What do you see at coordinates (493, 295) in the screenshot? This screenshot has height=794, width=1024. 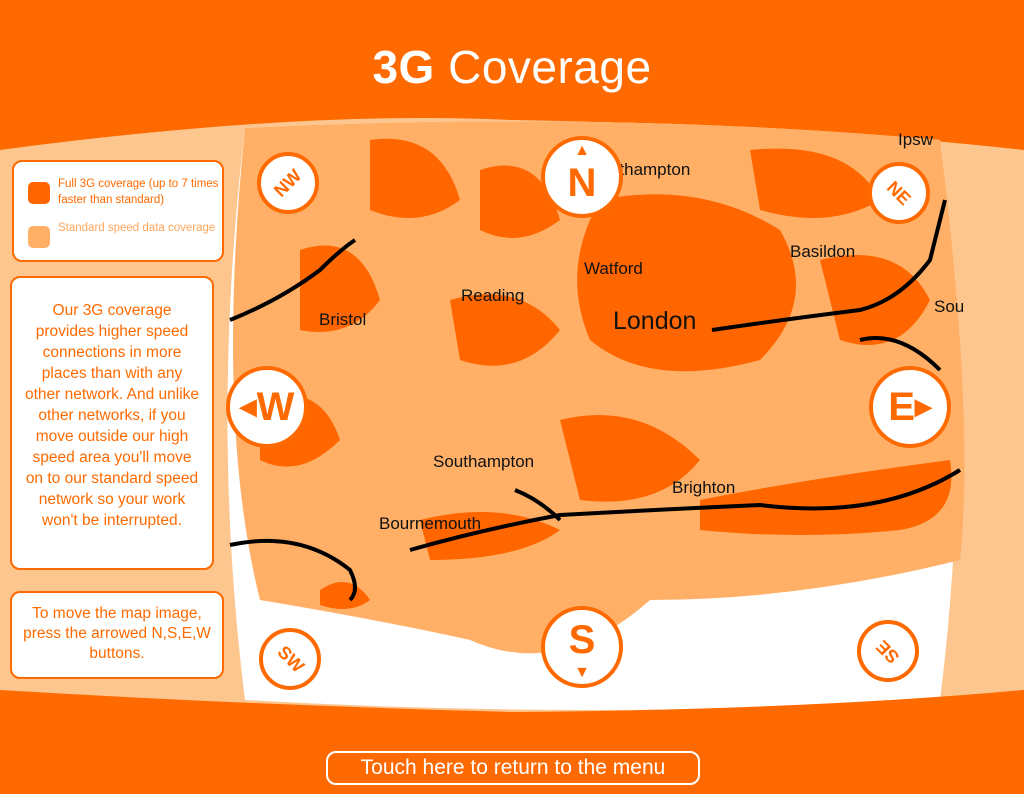 I see `map-label: Reading` at bounding box center [493, 295].